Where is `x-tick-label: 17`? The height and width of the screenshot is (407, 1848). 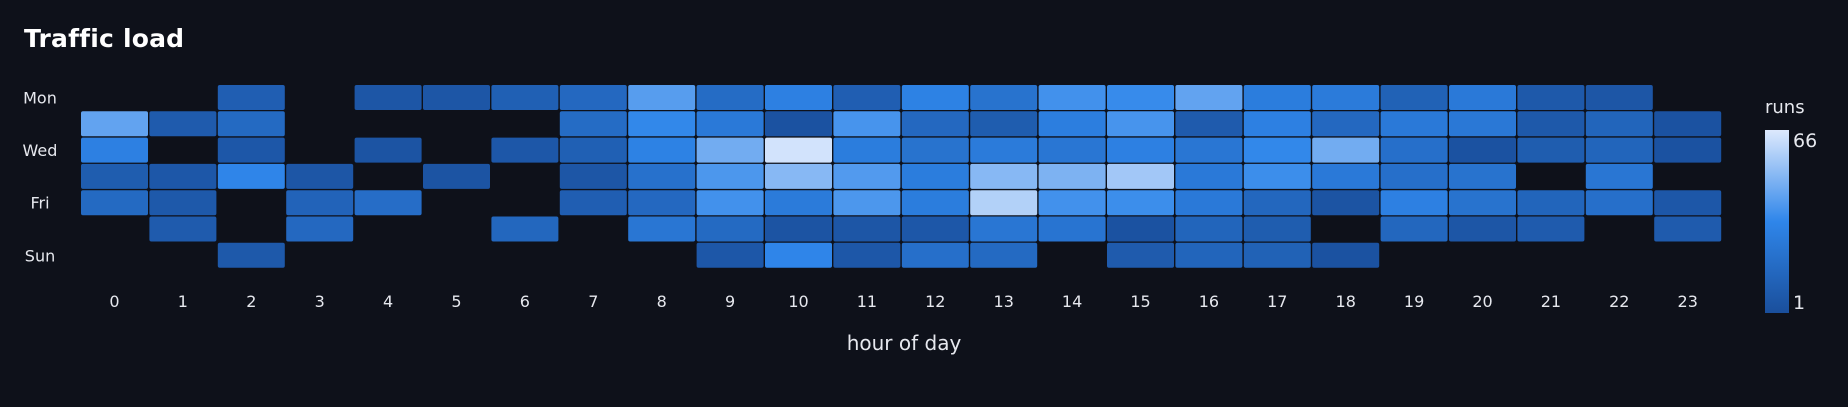
x-tick-label: 17 is located at coordinates (1277, 301).